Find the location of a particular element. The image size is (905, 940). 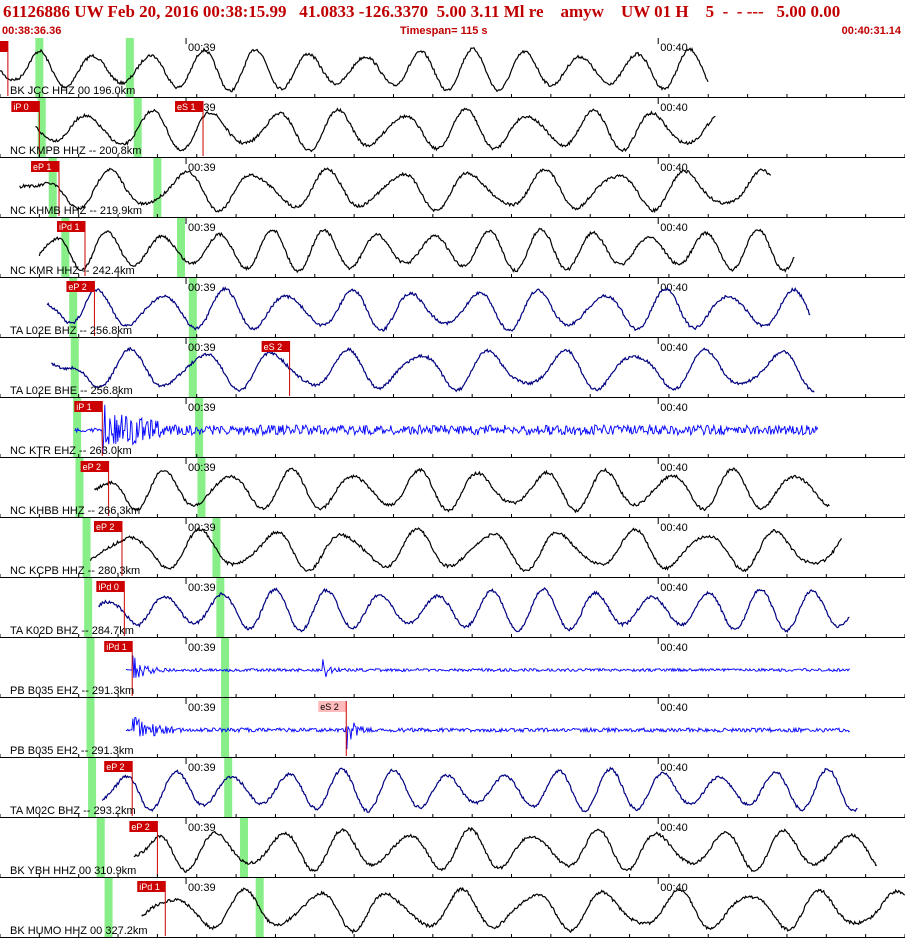

station-label: TA M02C BHZ -- 293.2km is located at coordinates (73, 811).